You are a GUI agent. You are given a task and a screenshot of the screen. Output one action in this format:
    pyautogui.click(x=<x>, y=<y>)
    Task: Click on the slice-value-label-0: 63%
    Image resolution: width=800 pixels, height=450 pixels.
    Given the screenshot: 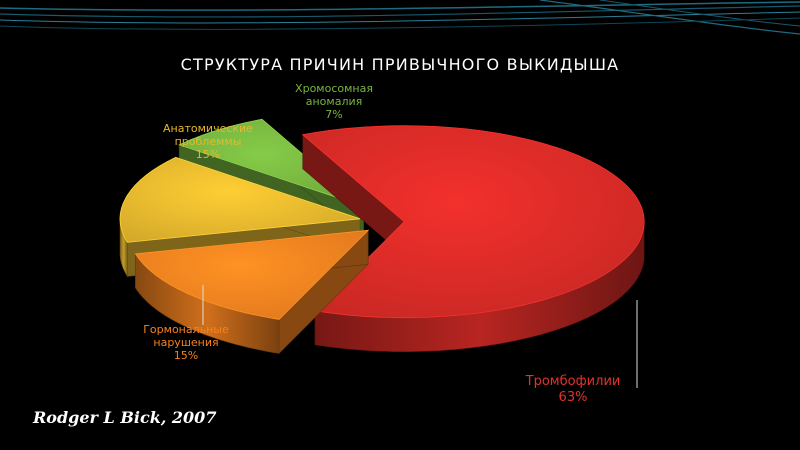 What is the action you would take?
    pyautogui.click(x=573, y=397)
    